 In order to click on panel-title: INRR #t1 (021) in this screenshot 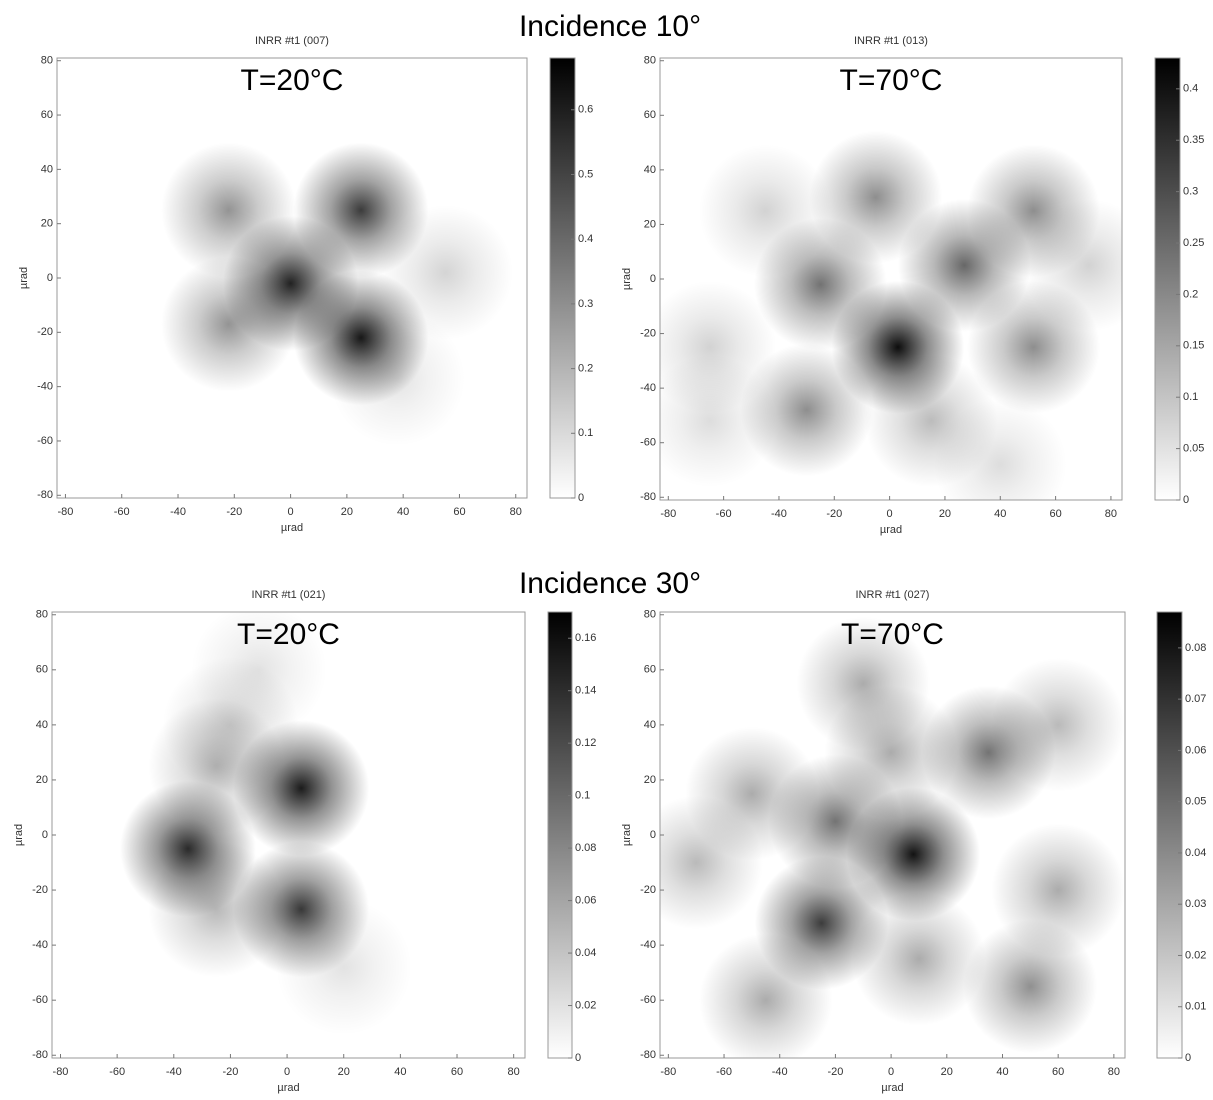, I will do `click(289, 595)`.